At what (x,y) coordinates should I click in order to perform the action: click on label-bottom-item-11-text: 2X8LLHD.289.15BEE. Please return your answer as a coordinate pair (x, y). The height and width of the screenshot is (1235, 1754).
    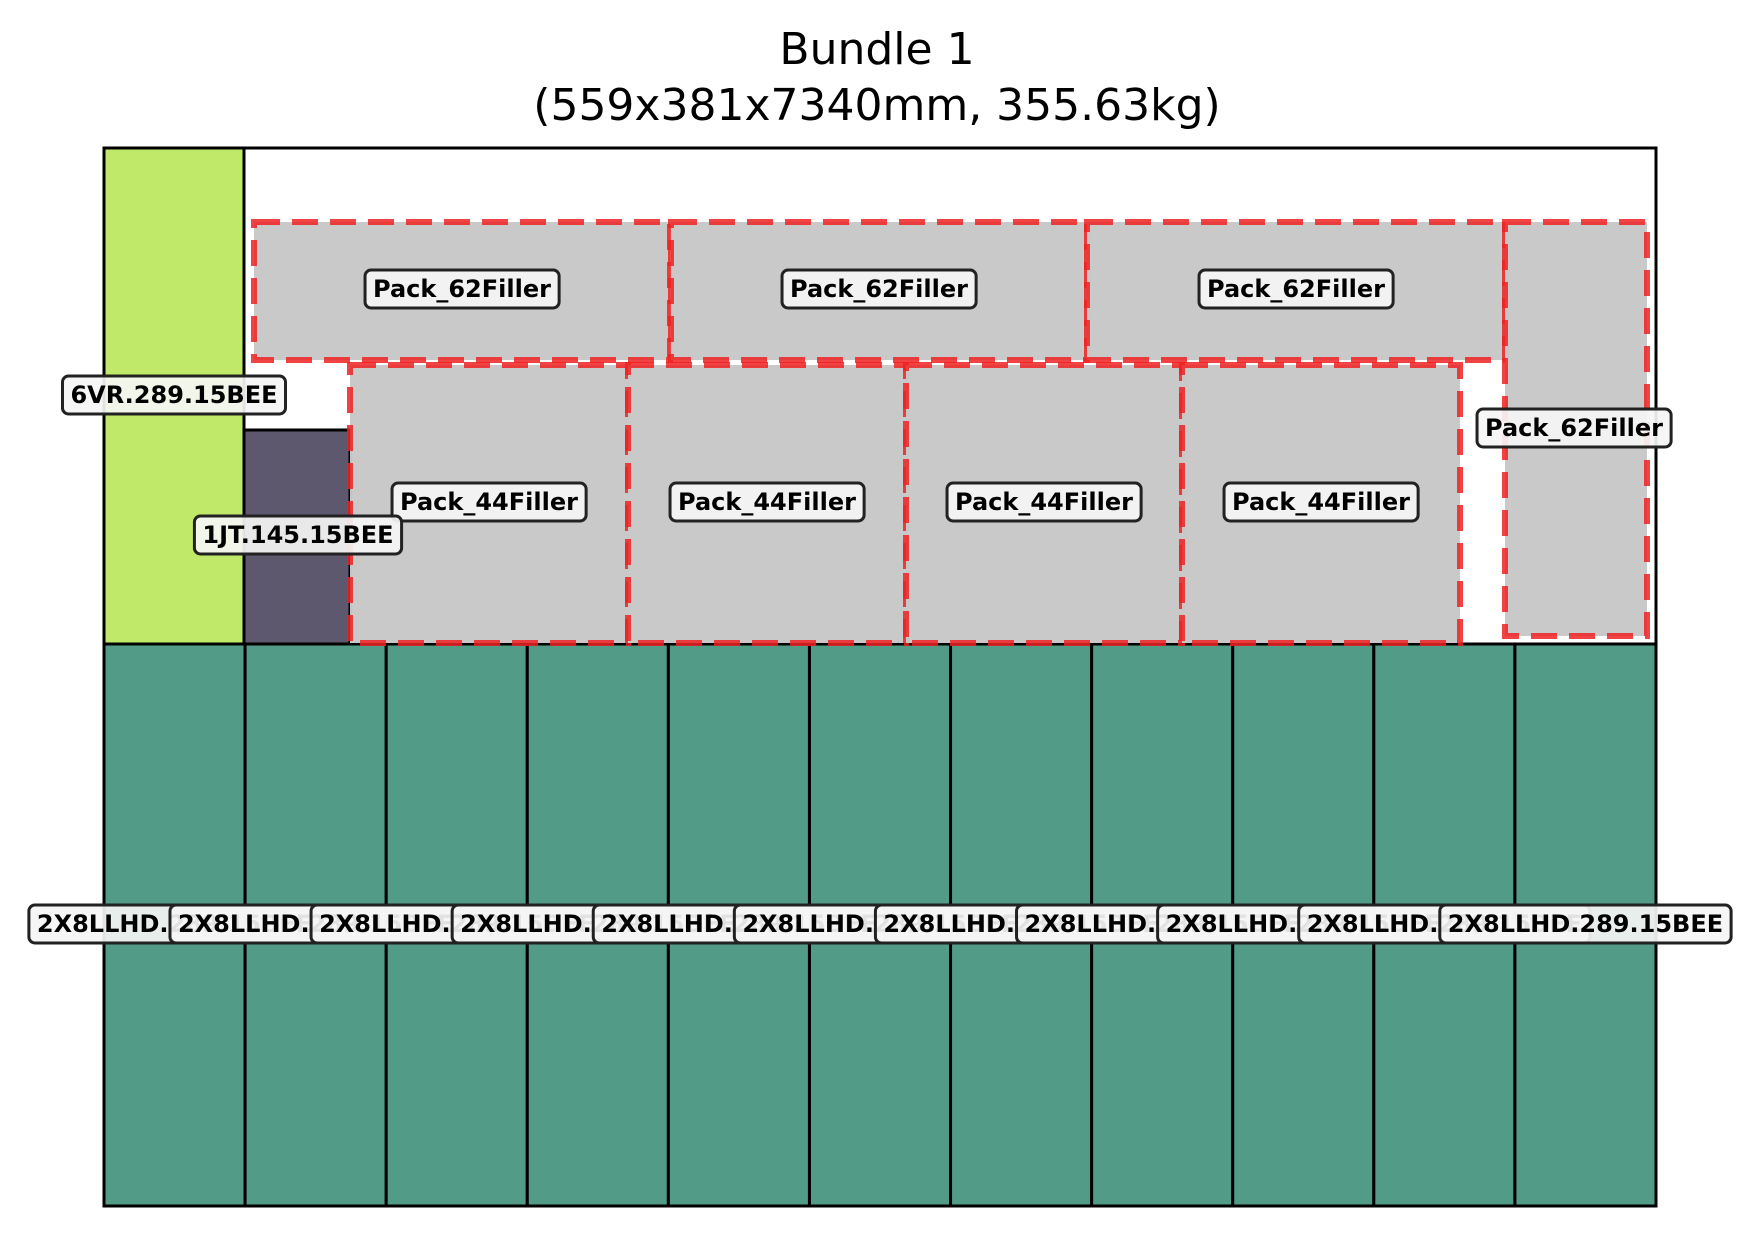
    Looking at the image, I should click on (1585, 924).